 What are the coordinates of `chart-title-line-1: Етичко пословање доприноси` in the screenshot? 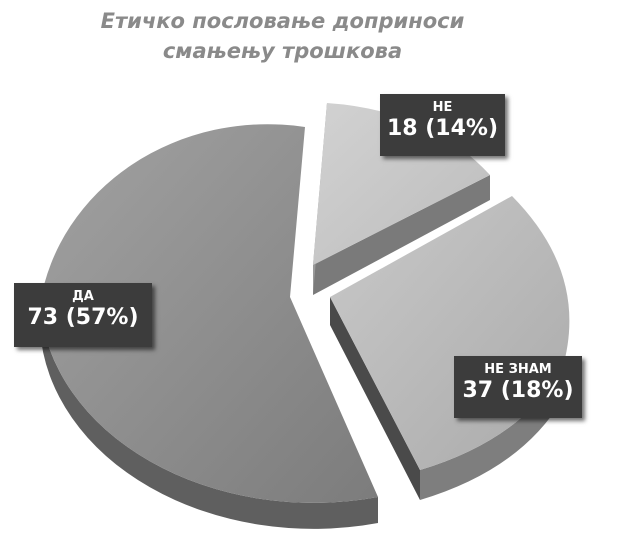 It's located at (282, 21).